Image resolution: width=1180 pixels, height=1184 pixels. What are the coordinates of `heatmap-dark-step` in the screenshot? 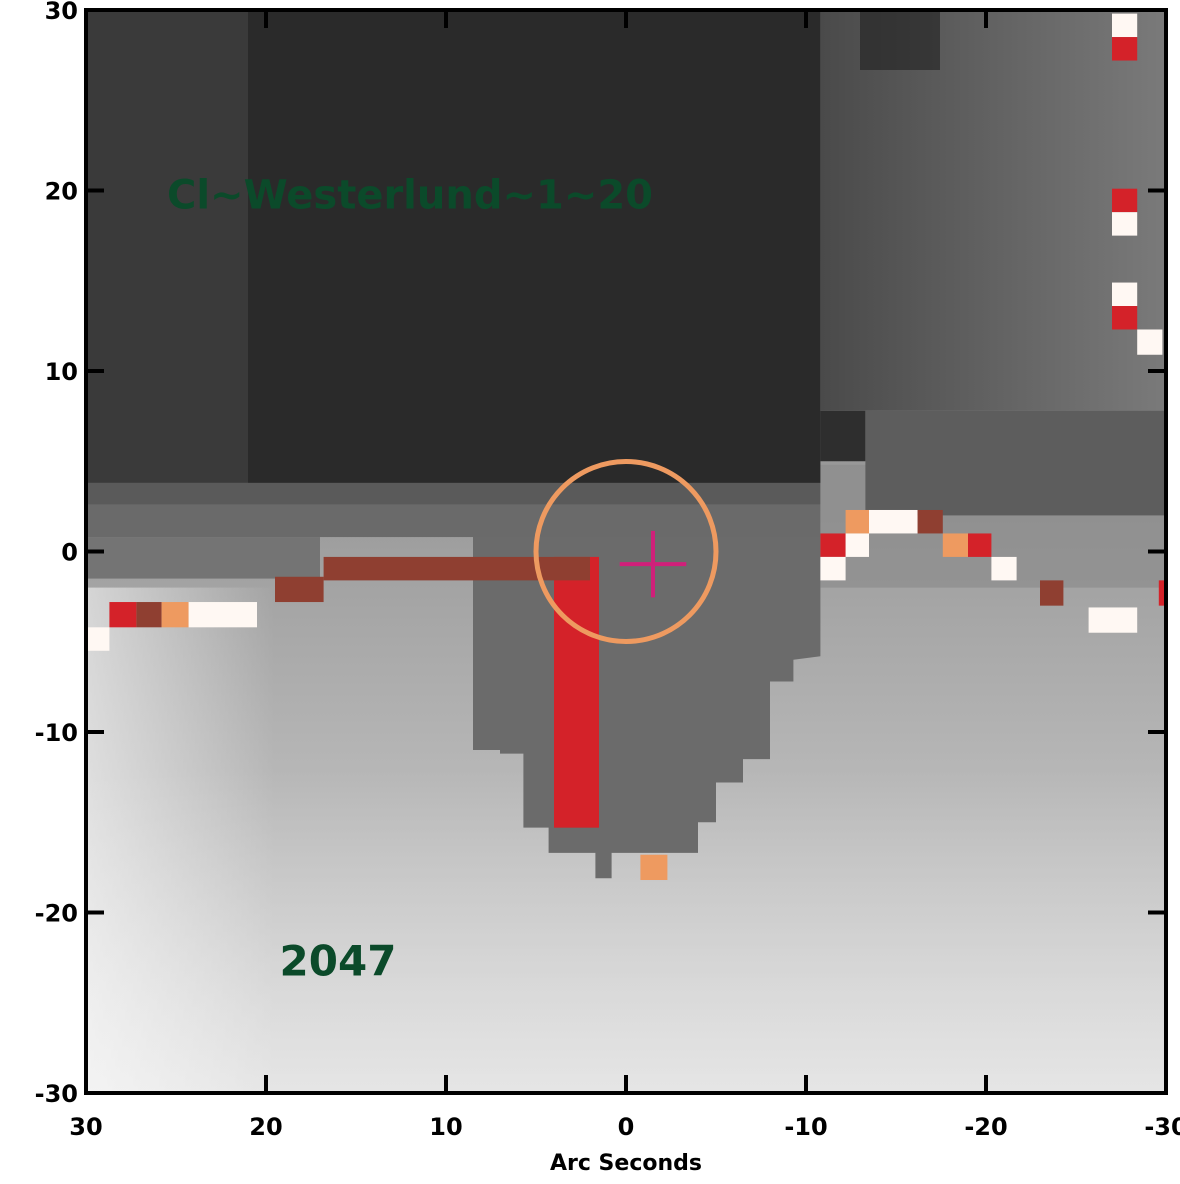 It's located at (843, 436).